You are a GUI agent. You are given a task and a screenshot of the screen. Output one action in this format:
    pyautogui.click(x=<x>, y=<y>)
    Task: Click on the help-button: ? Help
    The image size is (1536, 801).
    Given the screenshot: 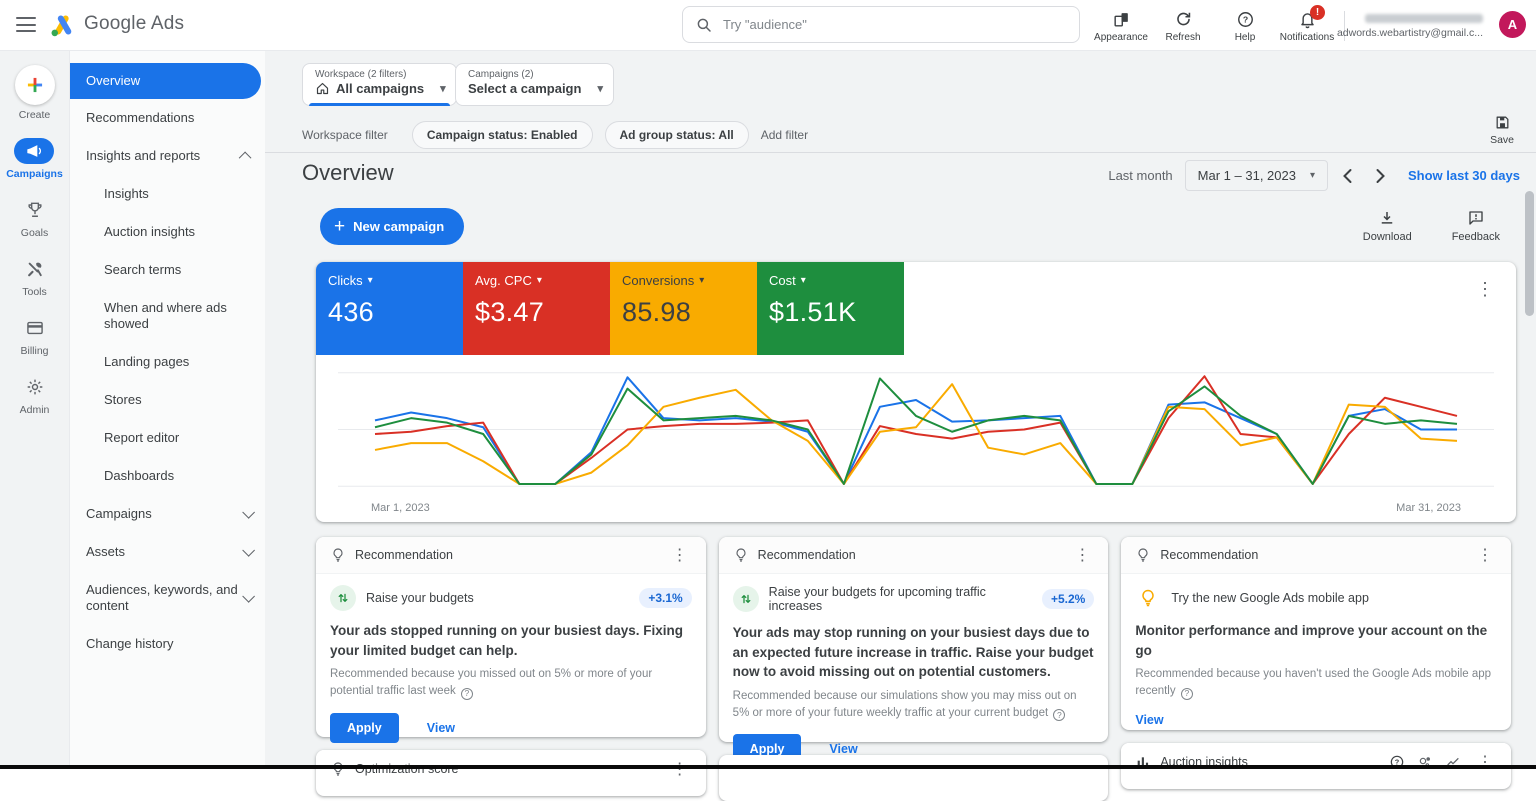 What is the action you would take?
    pyautogui.click(x=1245, y=26)
    